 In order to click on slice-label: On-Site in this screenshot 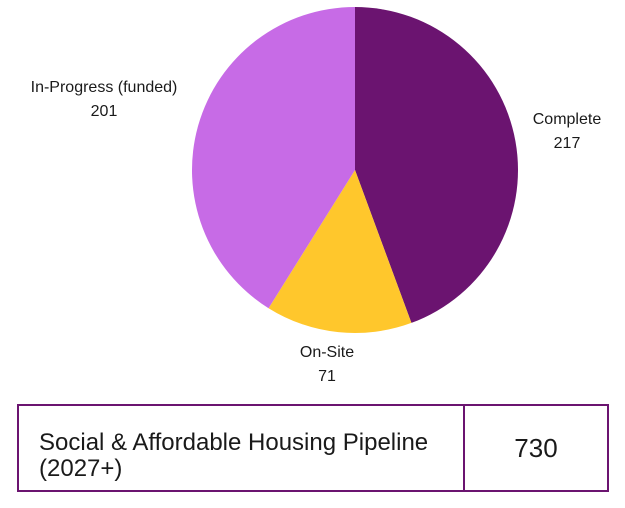, I will do `click(327, 352)`.